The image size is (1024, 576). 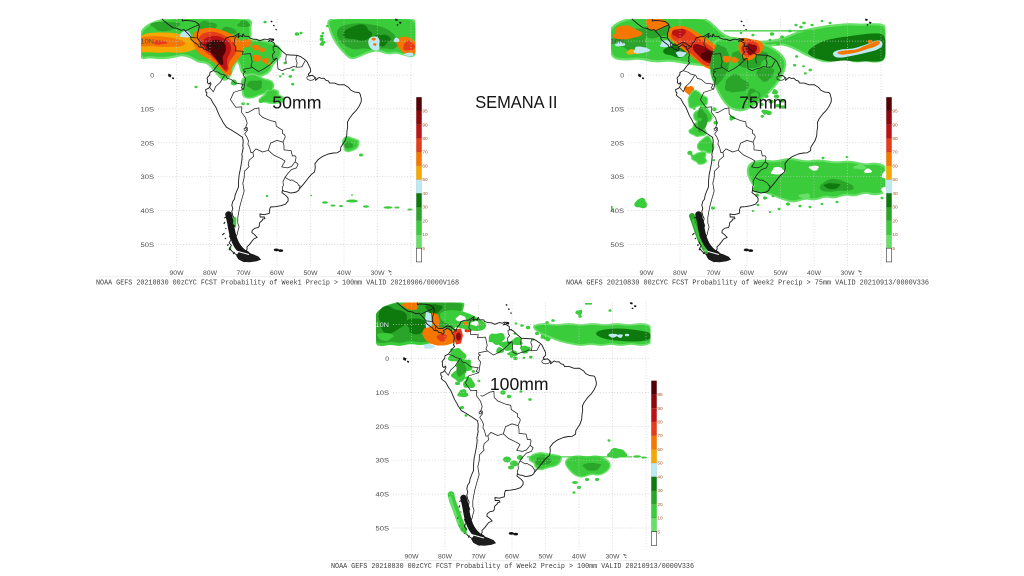 What do you see at coordinates (519, 384) in the screenshot?
I see `svg-text: 100mm` at bounding box center [519, 384].